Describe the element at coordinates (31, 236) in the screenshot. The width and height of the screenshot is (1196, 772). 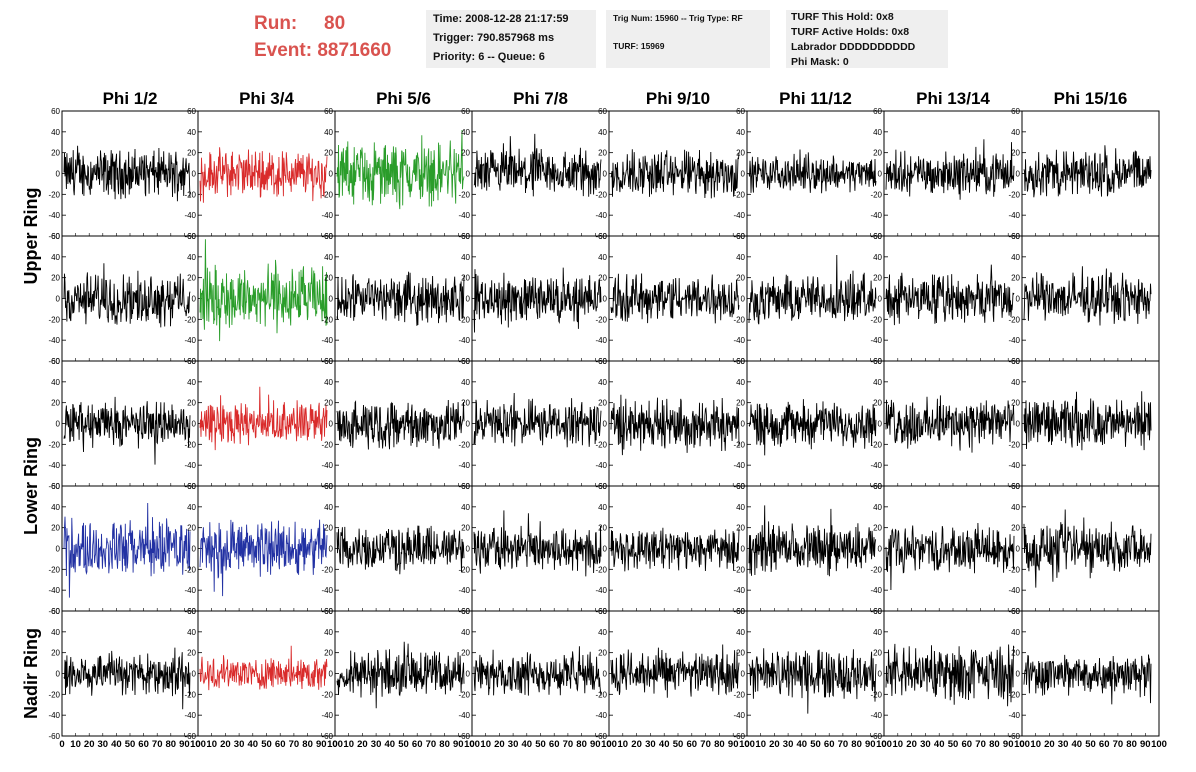
I see `row-title: Upper Ring` at that location.